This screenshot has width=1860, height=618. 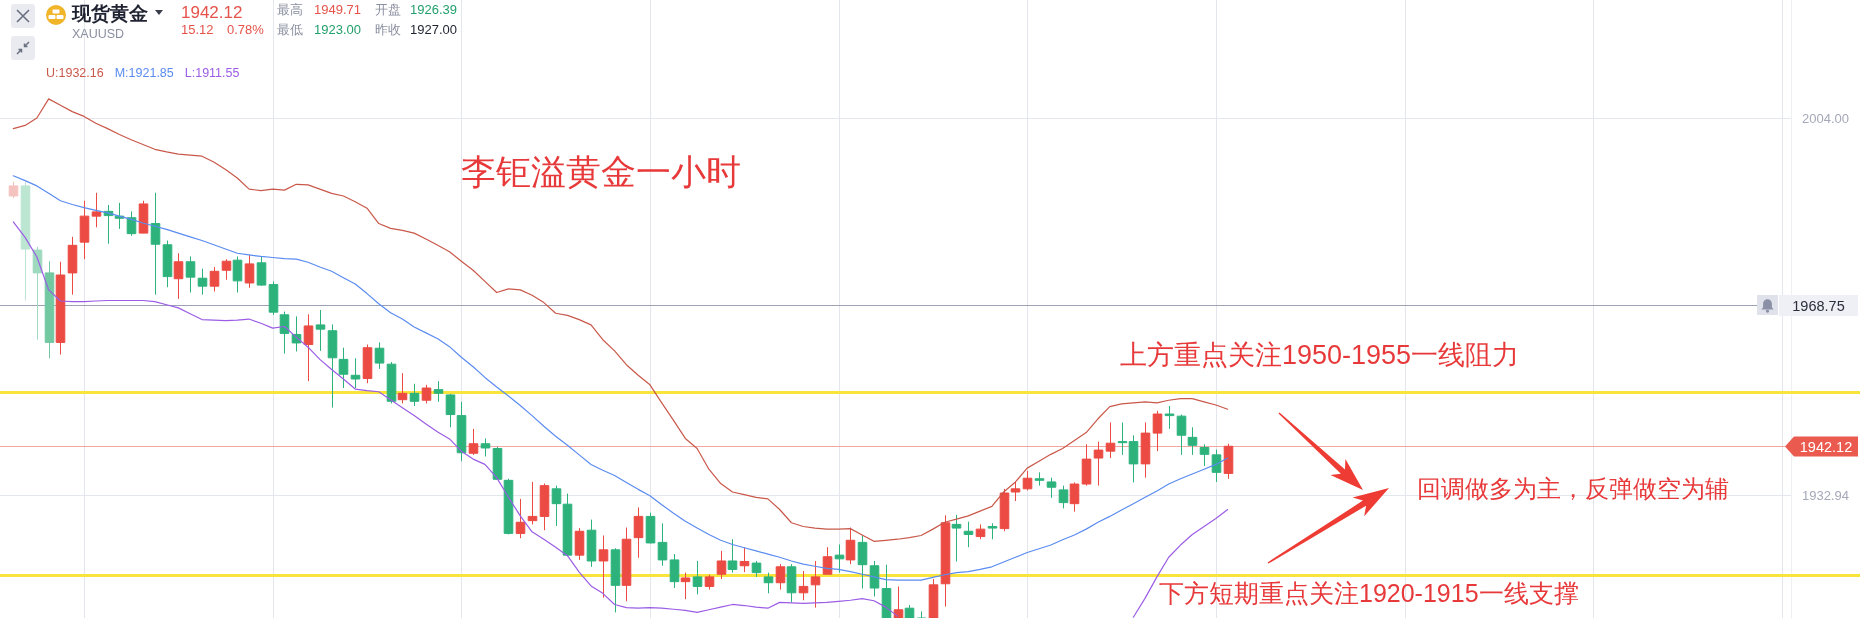 I want to click on annotation: 昨收, so click(x=387, y=30).